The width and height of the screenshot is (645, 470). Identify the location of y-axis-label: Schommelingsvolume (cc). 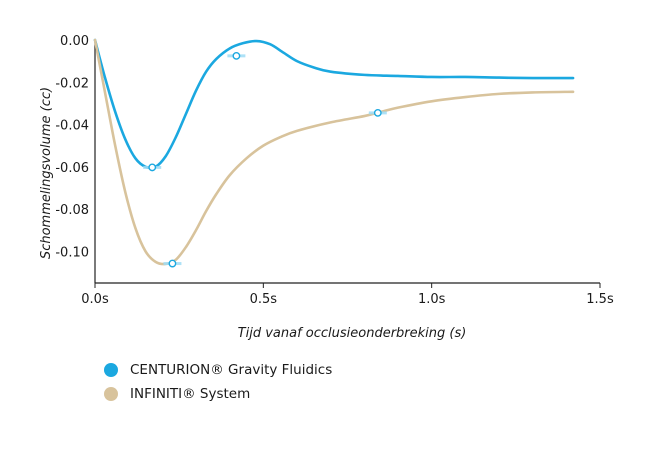
(46, 173).